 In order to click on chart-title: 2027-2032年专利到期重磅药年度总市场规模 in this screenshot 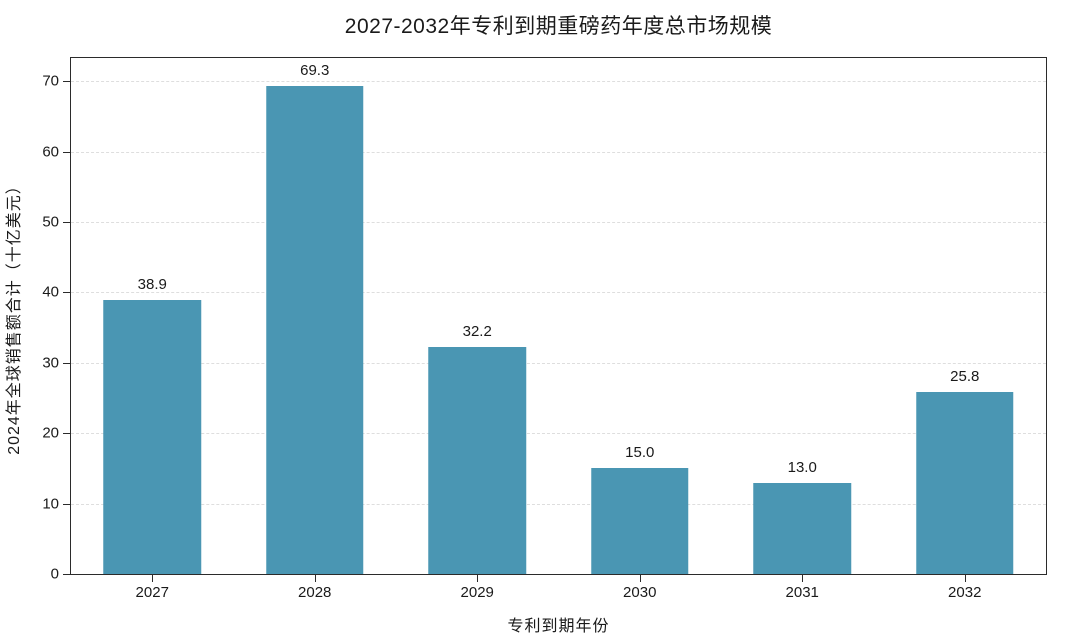, I will do `click(558, 26)`.